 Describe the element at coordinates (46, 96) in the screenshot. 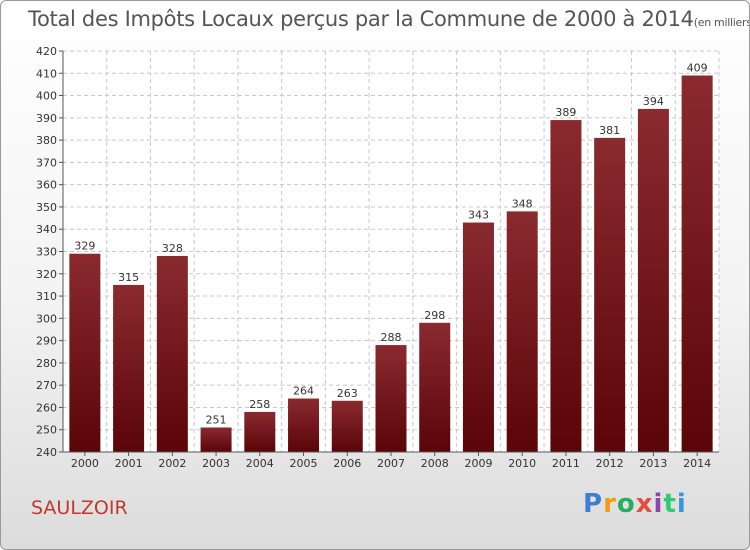

I see `y-tick-label: 400` at that location.